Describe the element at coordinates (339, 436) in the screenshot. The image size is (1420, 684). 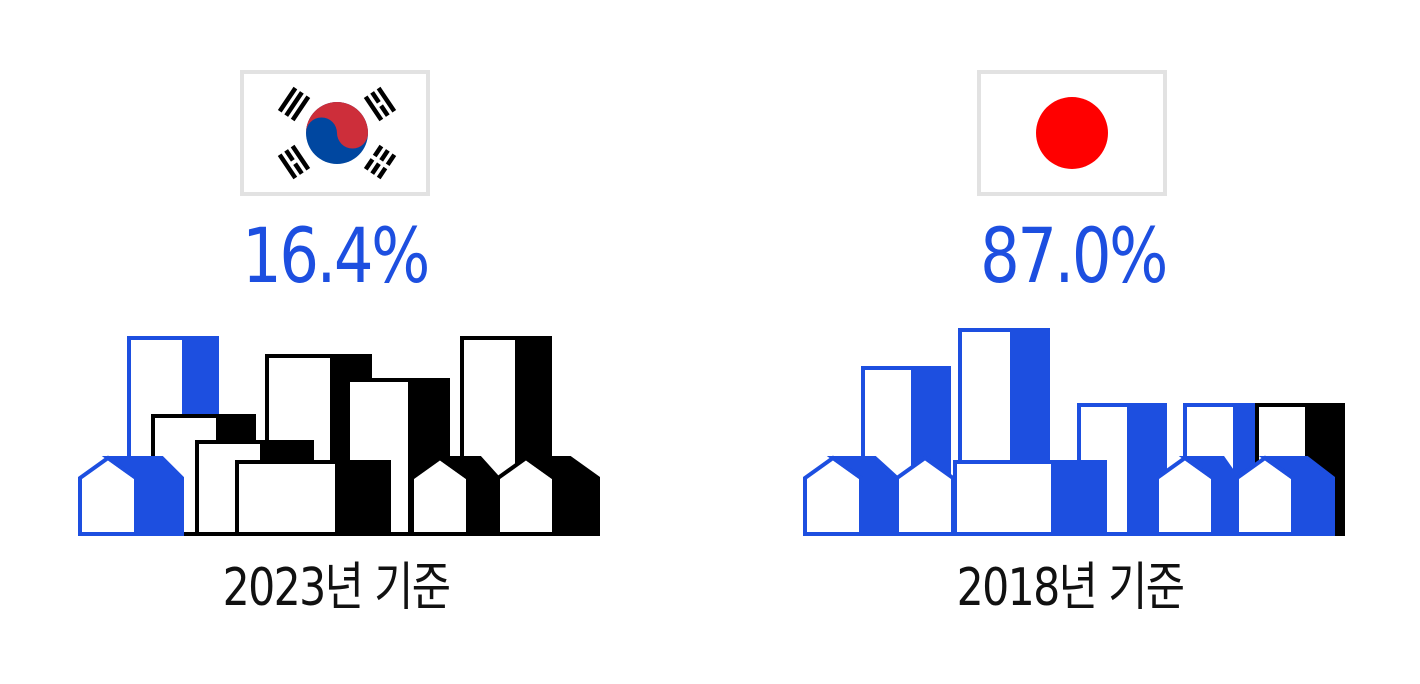
I see `korea-buildings-graphic` at that location.